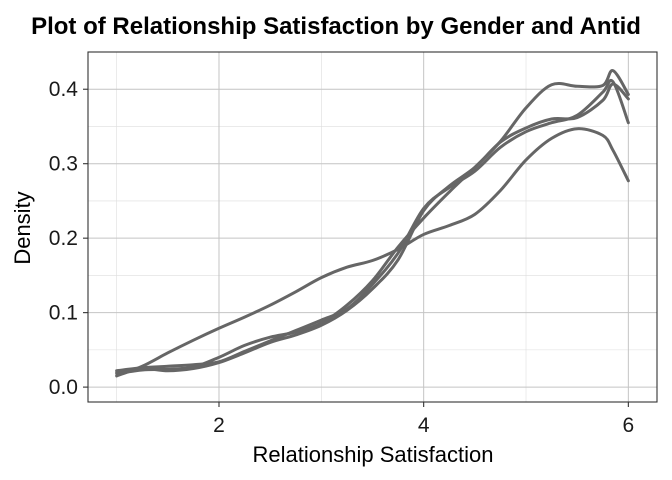 Image resolution: width=672 pixels, height=480 pixels. What do you see at coordinates (64, 89) in the screenshot?
I see `y-tick-label: 0.4` at bounding box center [64, 89].